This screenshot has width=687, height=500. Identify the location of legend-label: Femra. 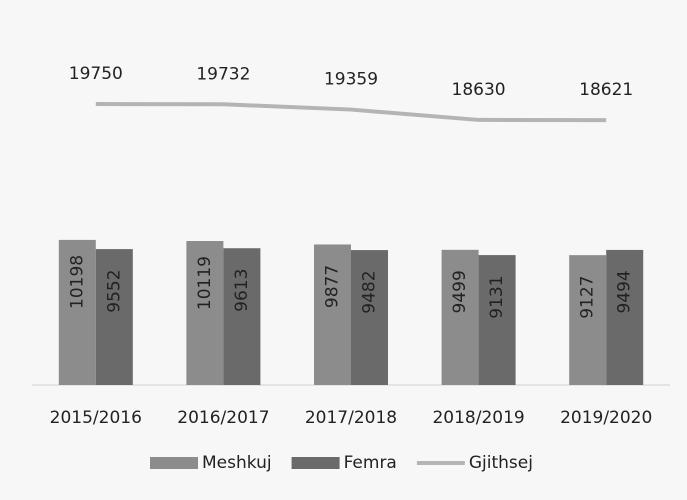
(370, 463).